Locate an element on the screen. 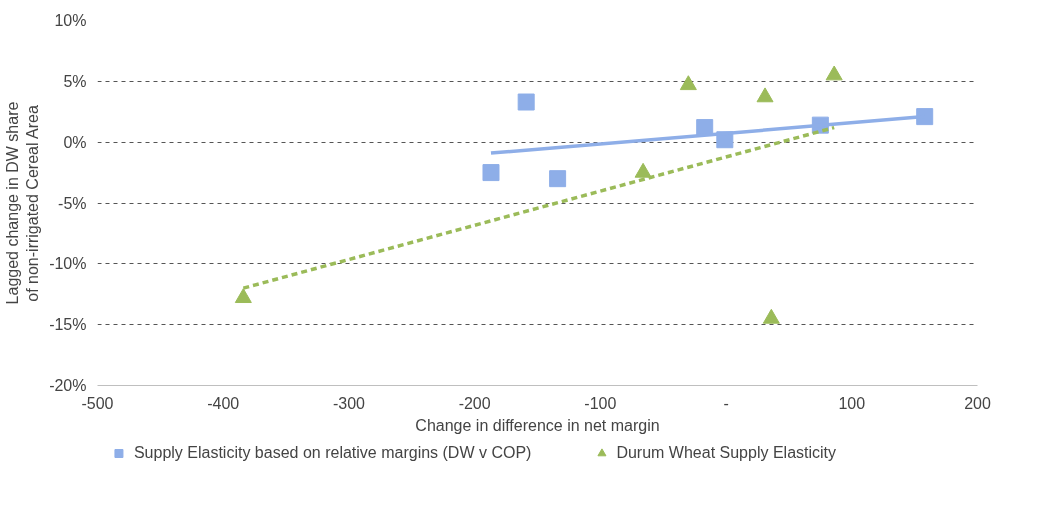  legend-label: Durum Wheat Supply Elasticity is located at coordinates (726, 453).